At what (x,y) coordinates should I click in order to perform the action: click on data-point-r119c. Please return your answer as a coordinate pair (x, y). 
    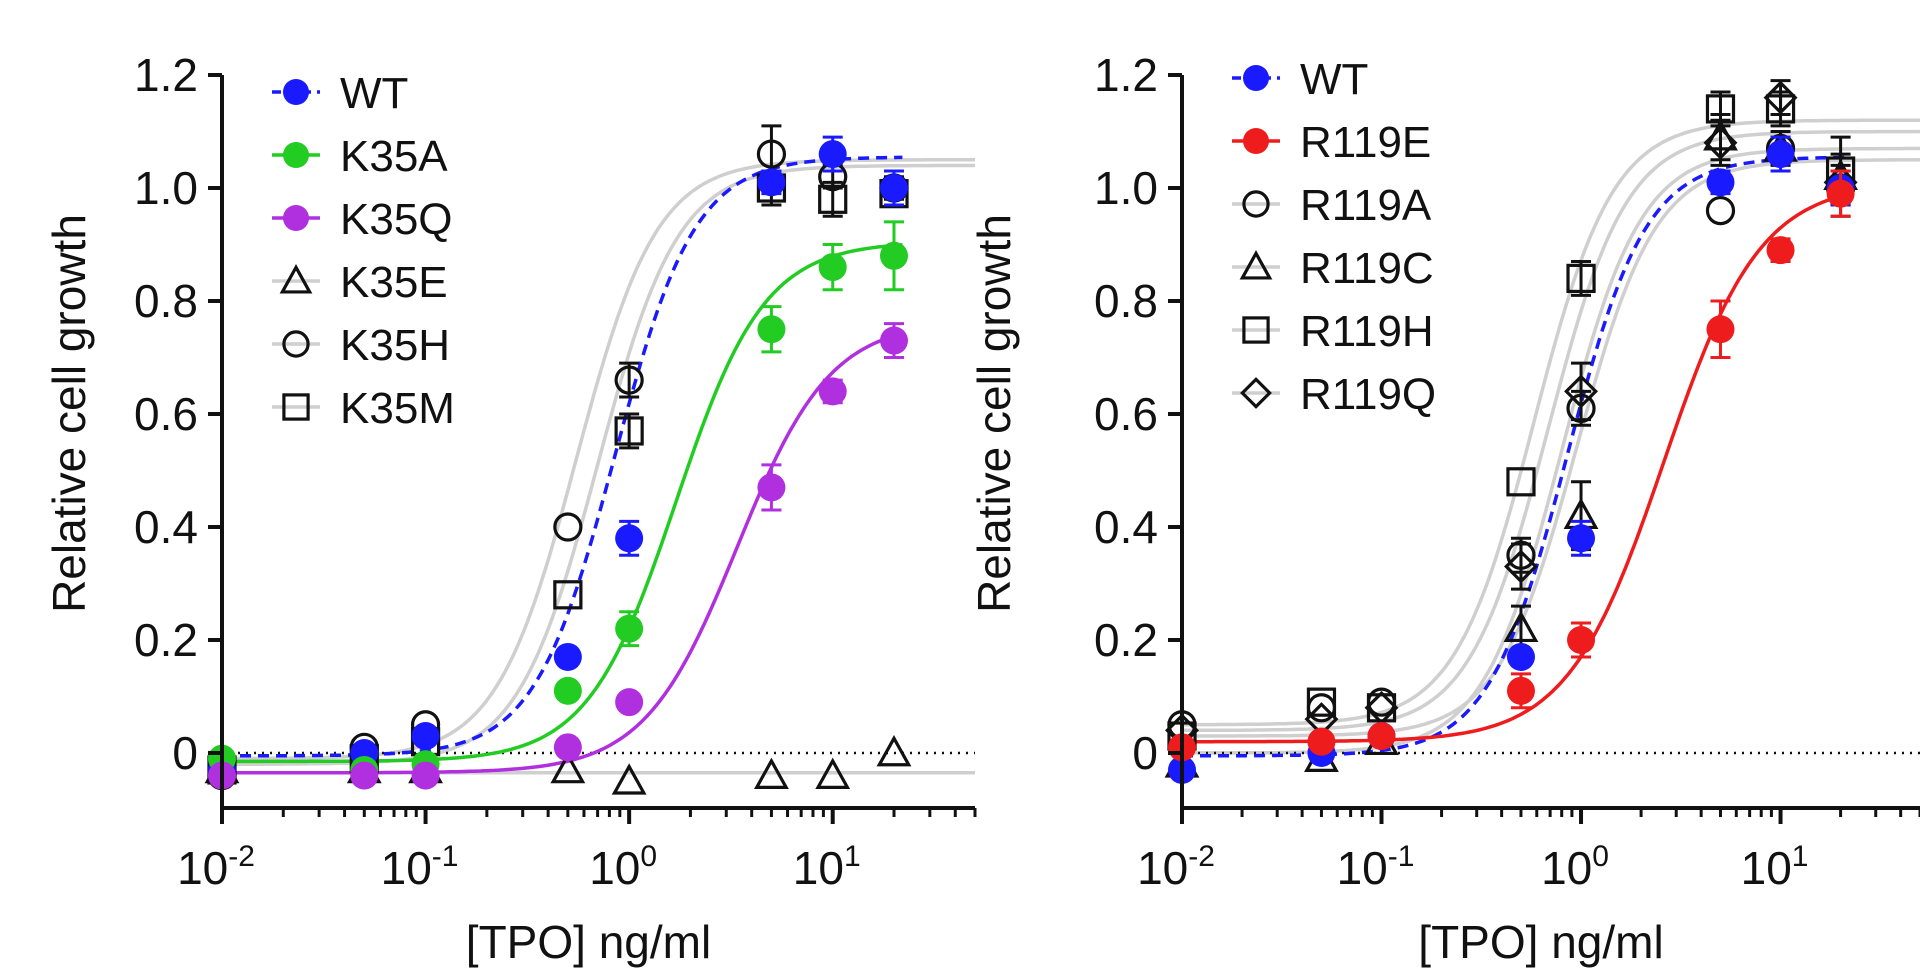
    Looking at the image, I should click on (1521, 626).